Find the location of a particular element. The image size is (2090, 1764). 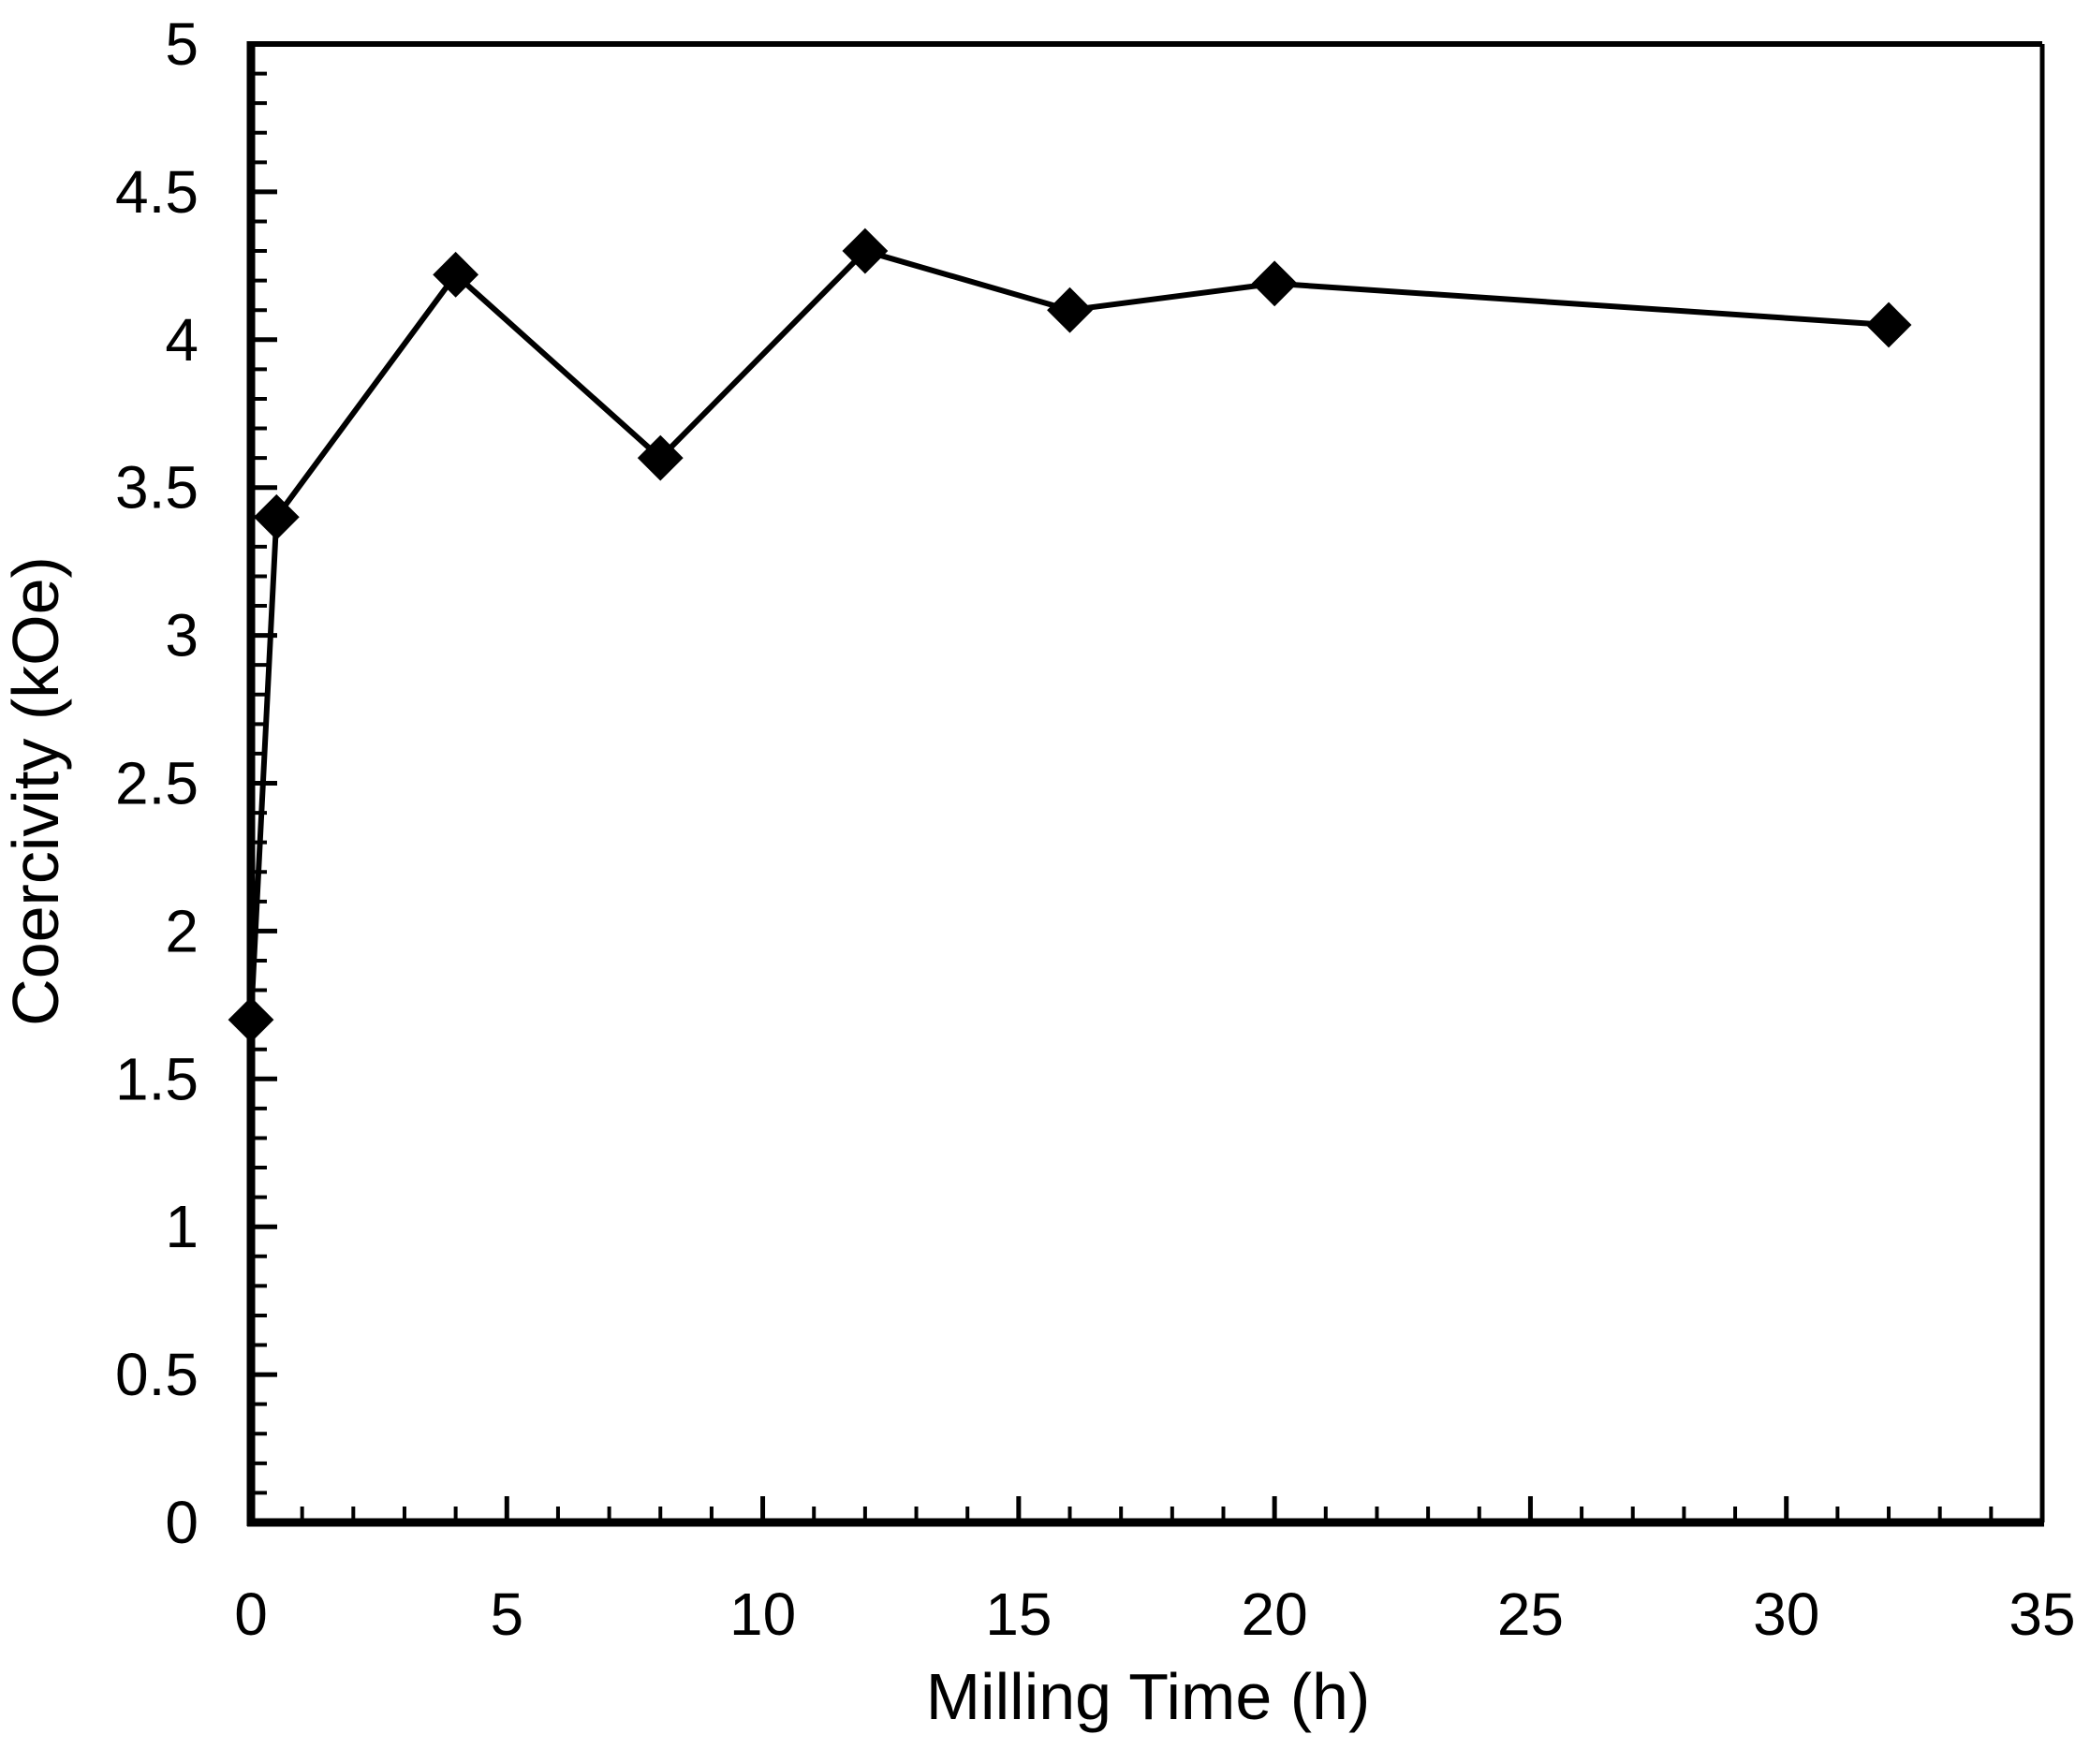

y-tick-label: 0 is located at coordinates (182, 1523).